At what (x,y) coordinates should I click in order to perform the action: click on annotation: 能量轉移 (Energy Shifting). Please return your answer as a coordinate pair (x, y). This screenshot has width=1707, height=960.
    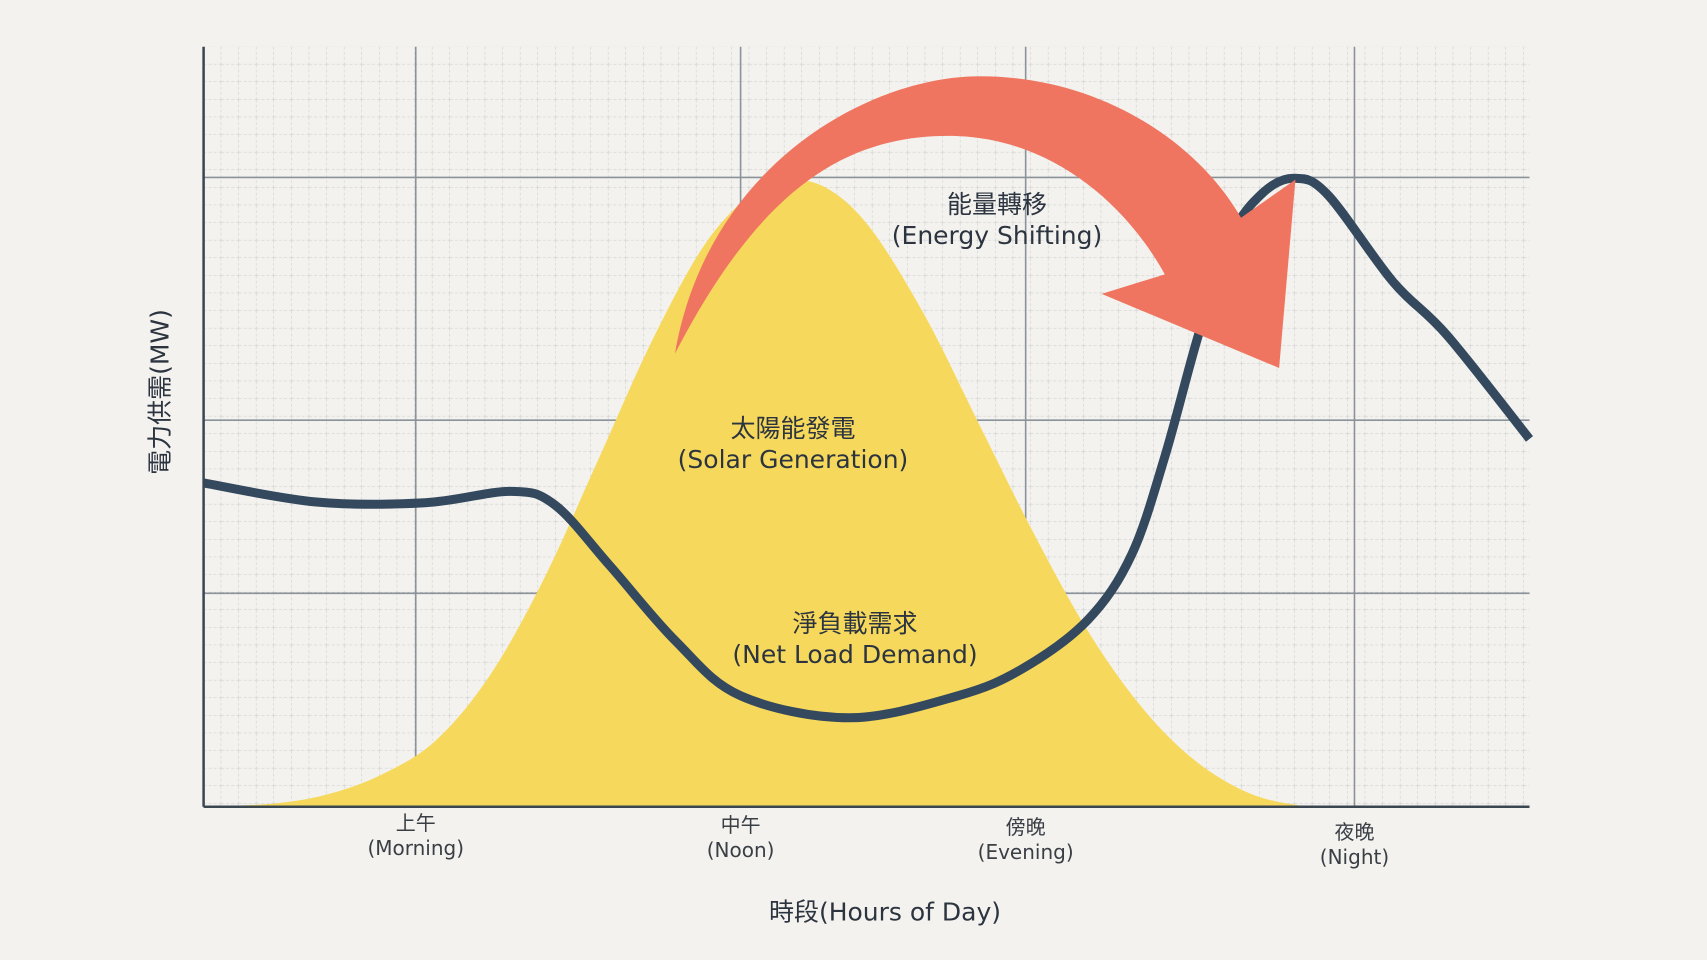
    Looking at the image, I should click on (997, 219).